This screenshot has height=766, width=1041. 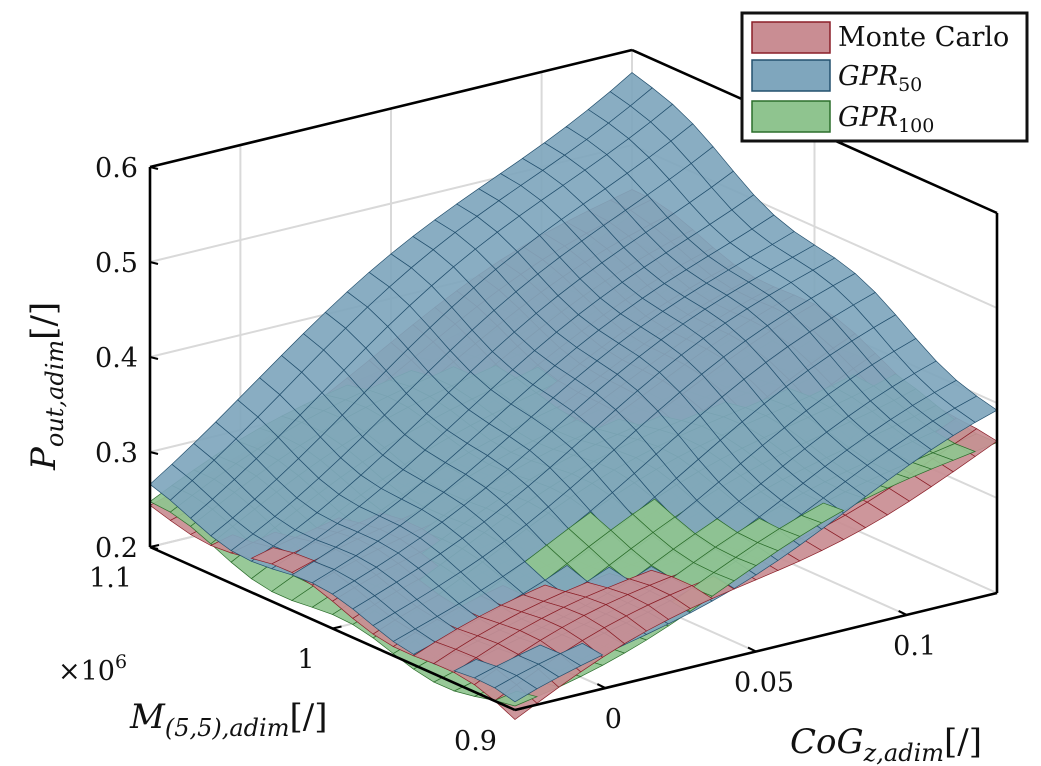 I want to click on z-tick-label-2: 0.4, so click(x=116, y=358).